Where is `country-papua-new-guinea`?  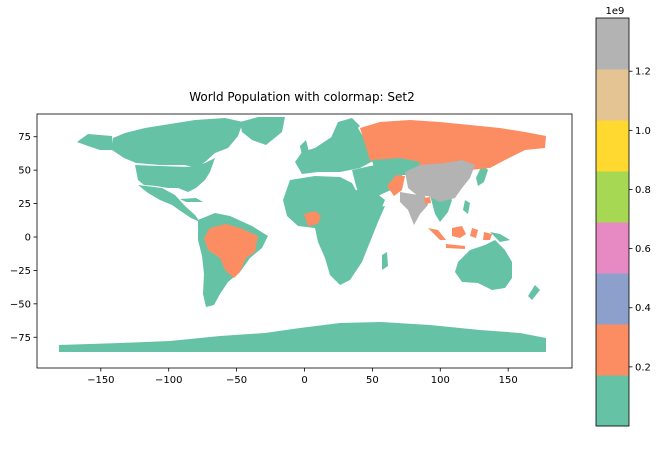 country-papua-new-guinea is located at coordinates (500, 237).